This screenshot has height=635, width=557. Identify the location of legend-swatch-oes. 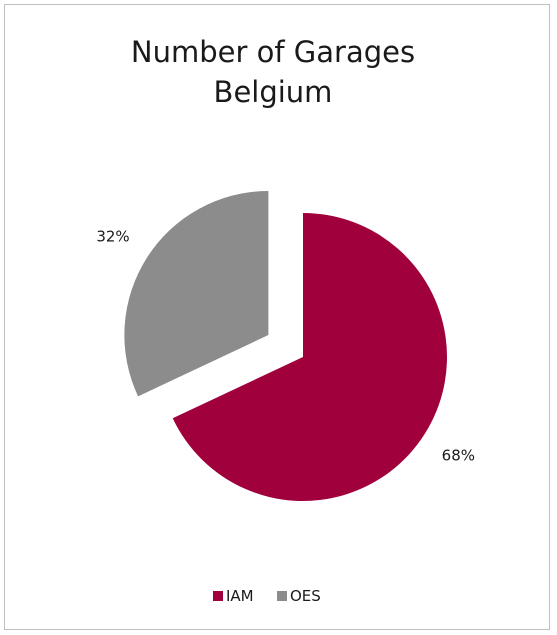
(282, 596).